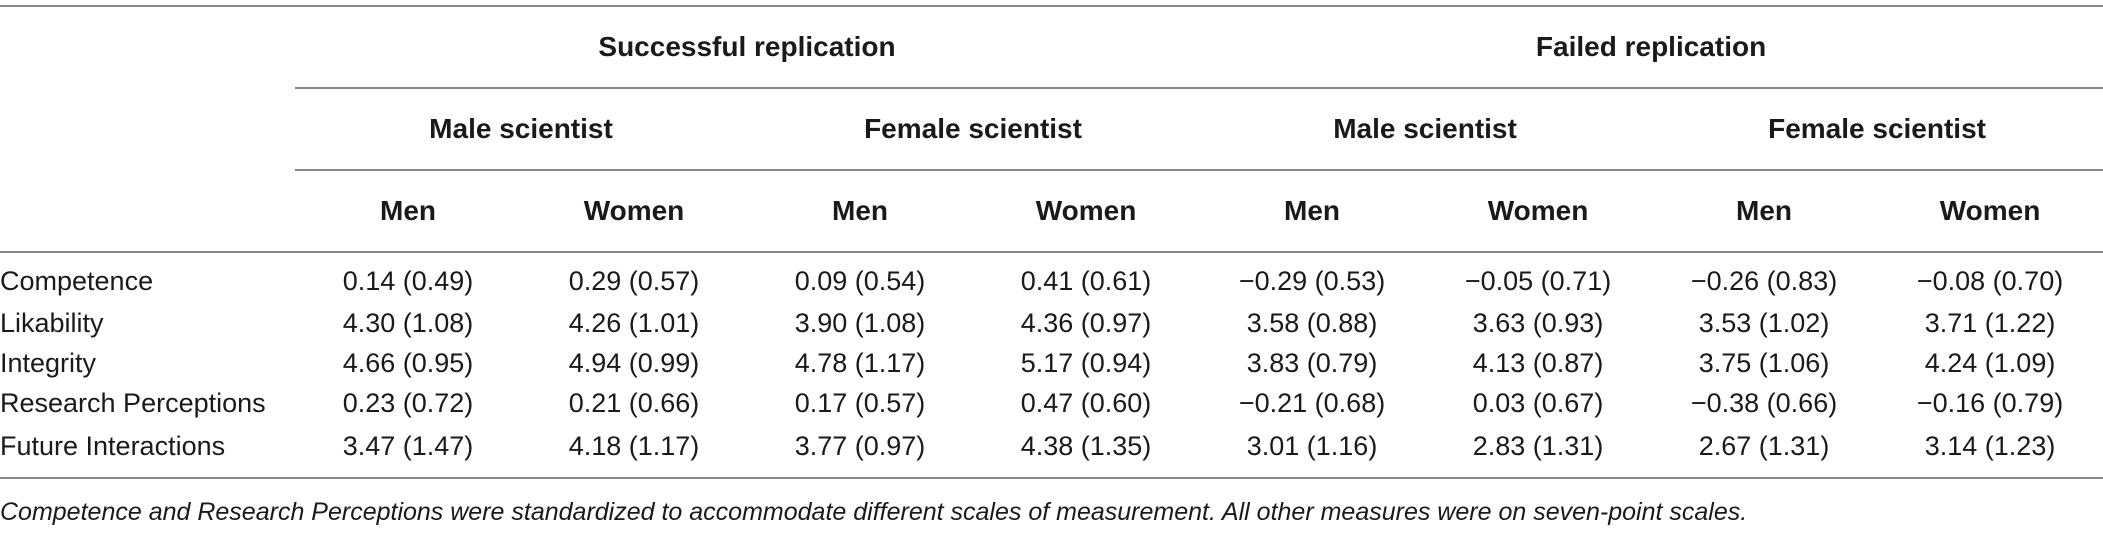 The image size is (2103, 536). Describe the element at coordinates (860, 362) in the screenshot. I see `cell-value: 4.78 (1.17)` at that location.